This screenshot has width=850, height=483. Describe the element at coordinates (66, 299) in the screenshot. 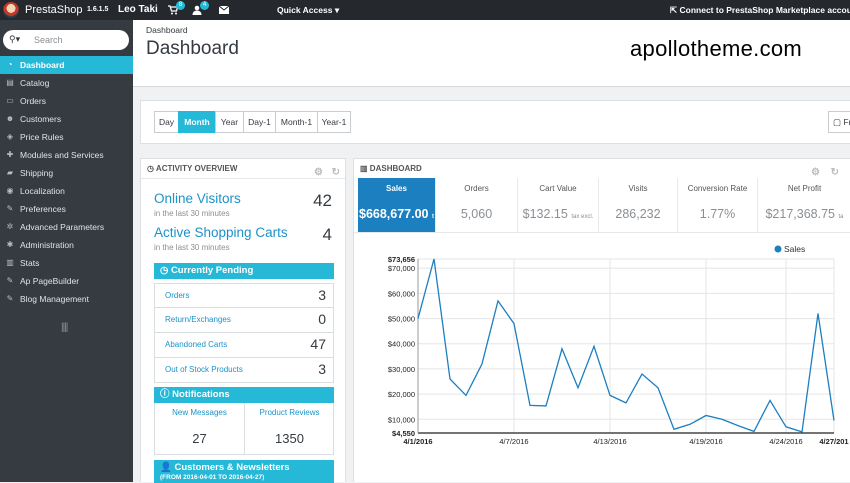

I see `sidebar-item-blog-management: ✎Blog Management` at that location.